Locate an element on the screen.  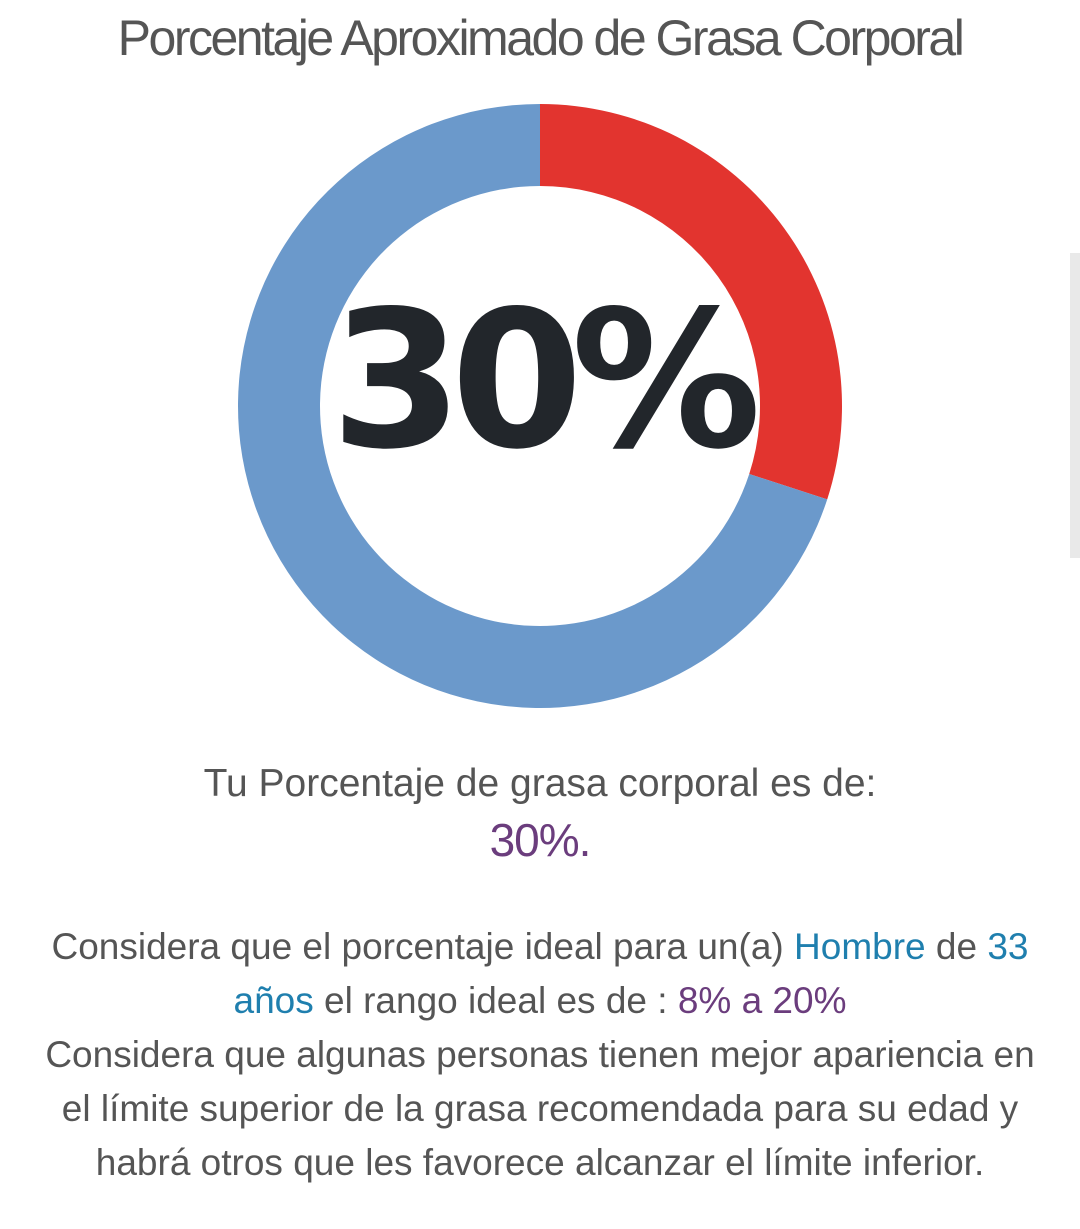
result-value: 30%. is located at coordinates (540, 840).